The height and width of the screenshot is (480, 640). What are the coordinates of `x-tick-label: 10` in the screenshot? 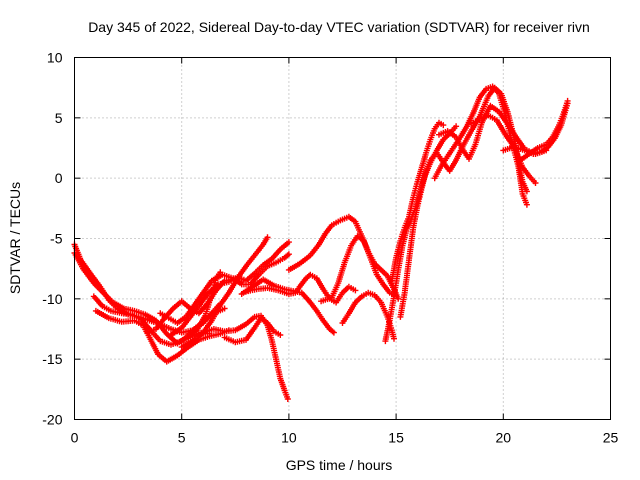 It's located at (289, 438).